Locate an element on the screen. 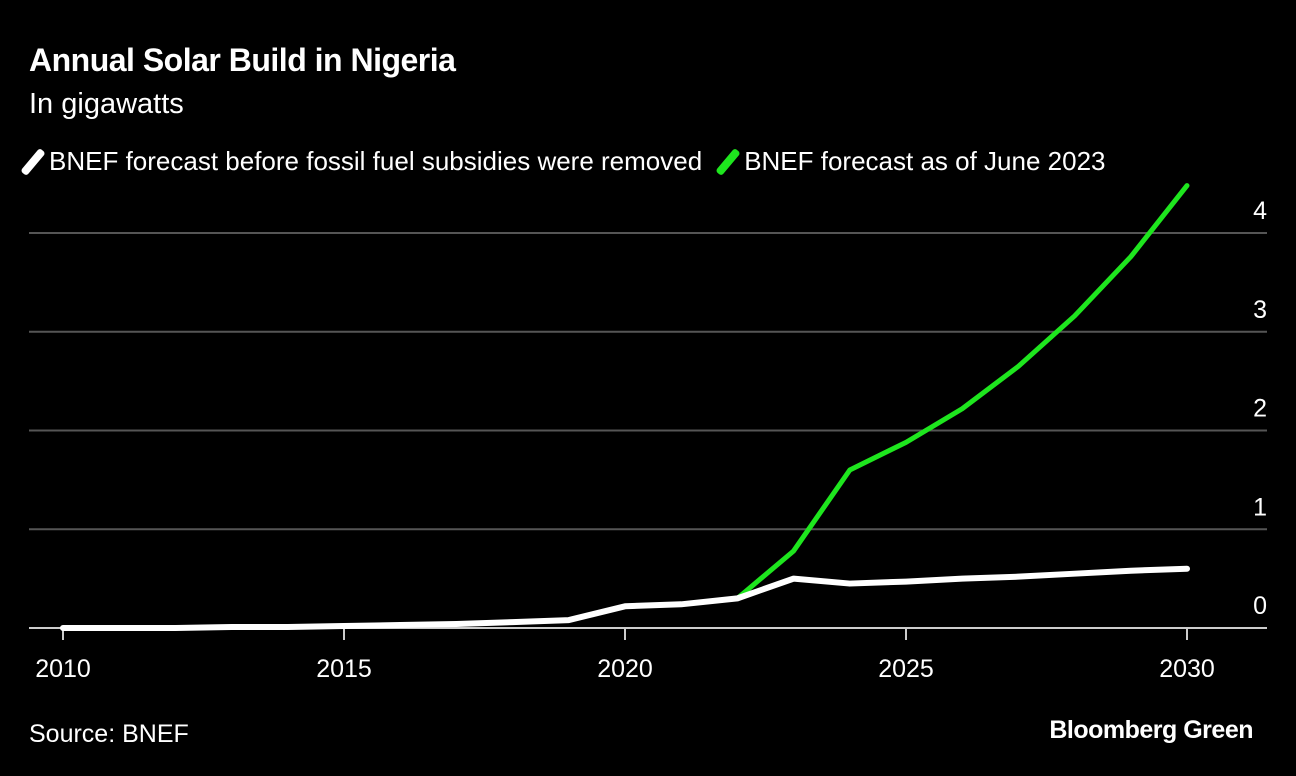 Image resolution: width=1296 pixels, height=776 pixels. y-tick-label: 3 is located at coordinates (1260, 310).